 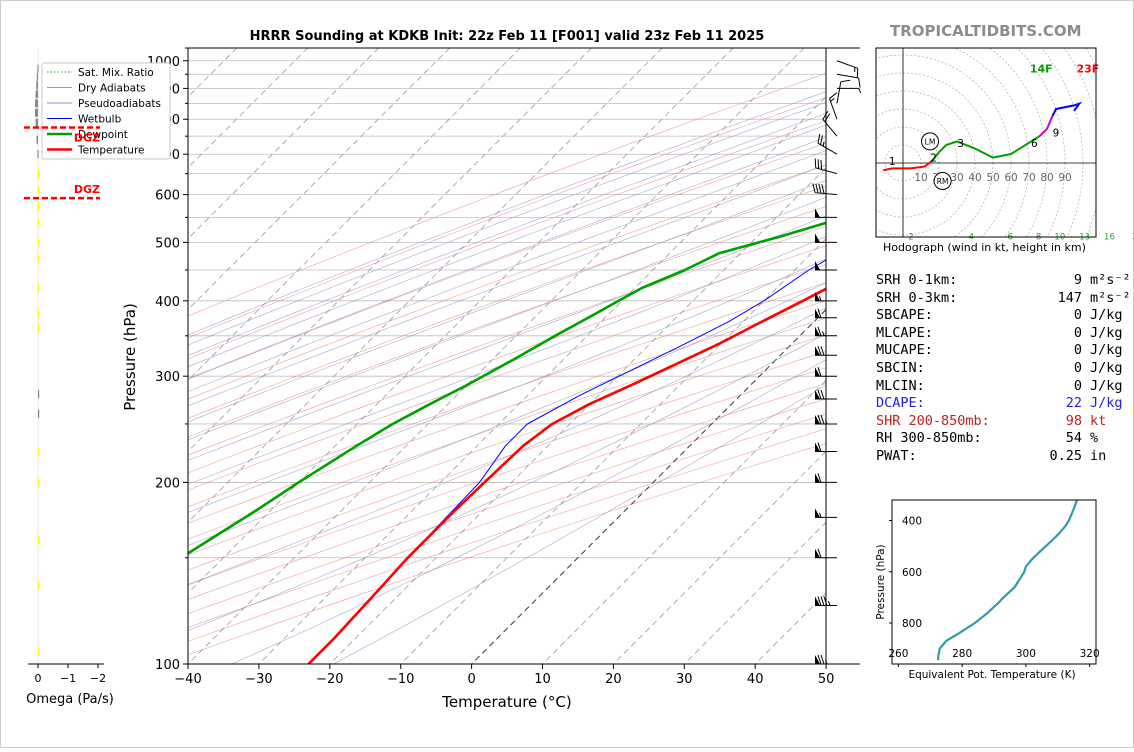 I want to click on mixing-ratio-label: 16, so click(x=1109, y=237).